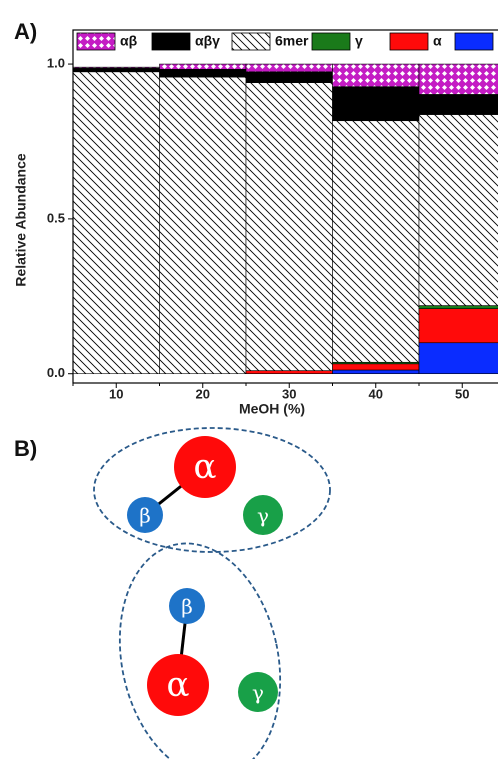 The image size is (498, 759). Describe the element at coordinates (272, 409) in the screenshot. I see `x-axis-label: MeOH (%)` at that location.